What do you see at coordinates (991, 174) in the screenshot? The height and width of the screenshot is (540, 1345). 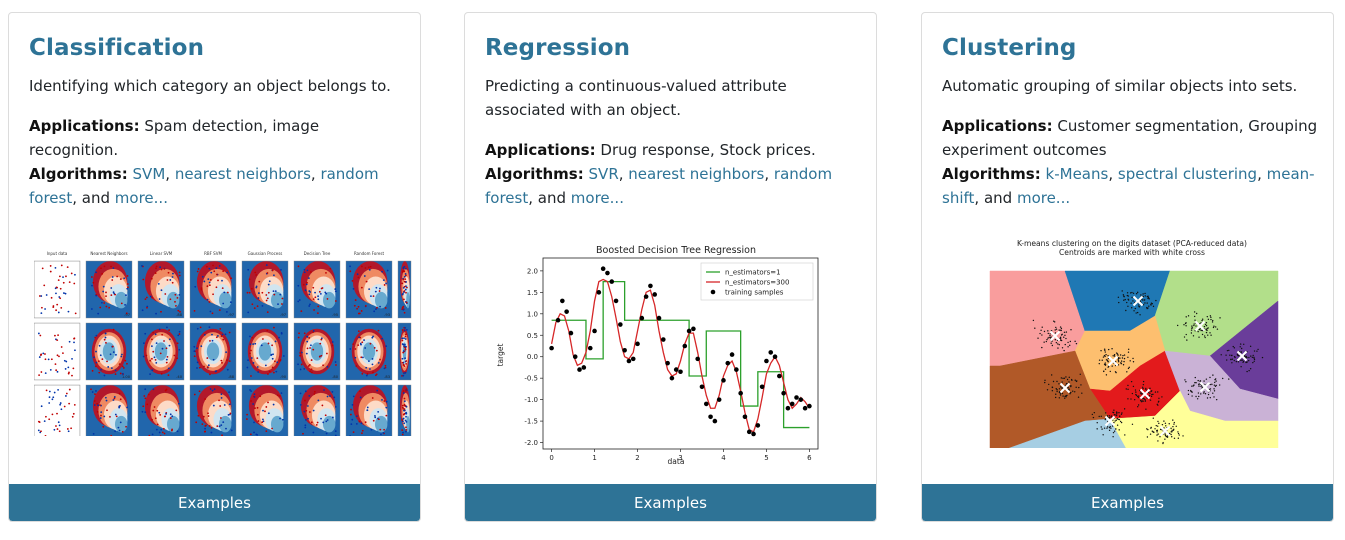 I see `algorithms-label: Algorithms:` at bounding box center [991, 174].